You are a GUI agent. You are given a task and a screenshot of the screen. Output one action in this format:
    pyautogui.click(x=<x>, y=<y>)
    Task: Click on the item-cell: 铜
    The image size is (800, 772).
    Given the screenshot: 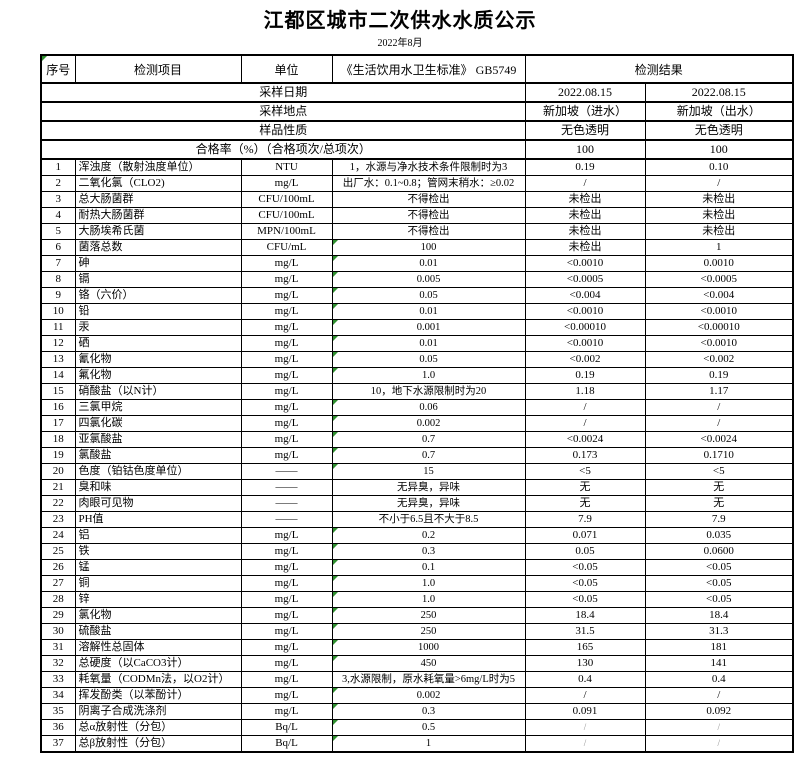 What is the action you would take?
    pyautogui.click(x=158, y=583)
    